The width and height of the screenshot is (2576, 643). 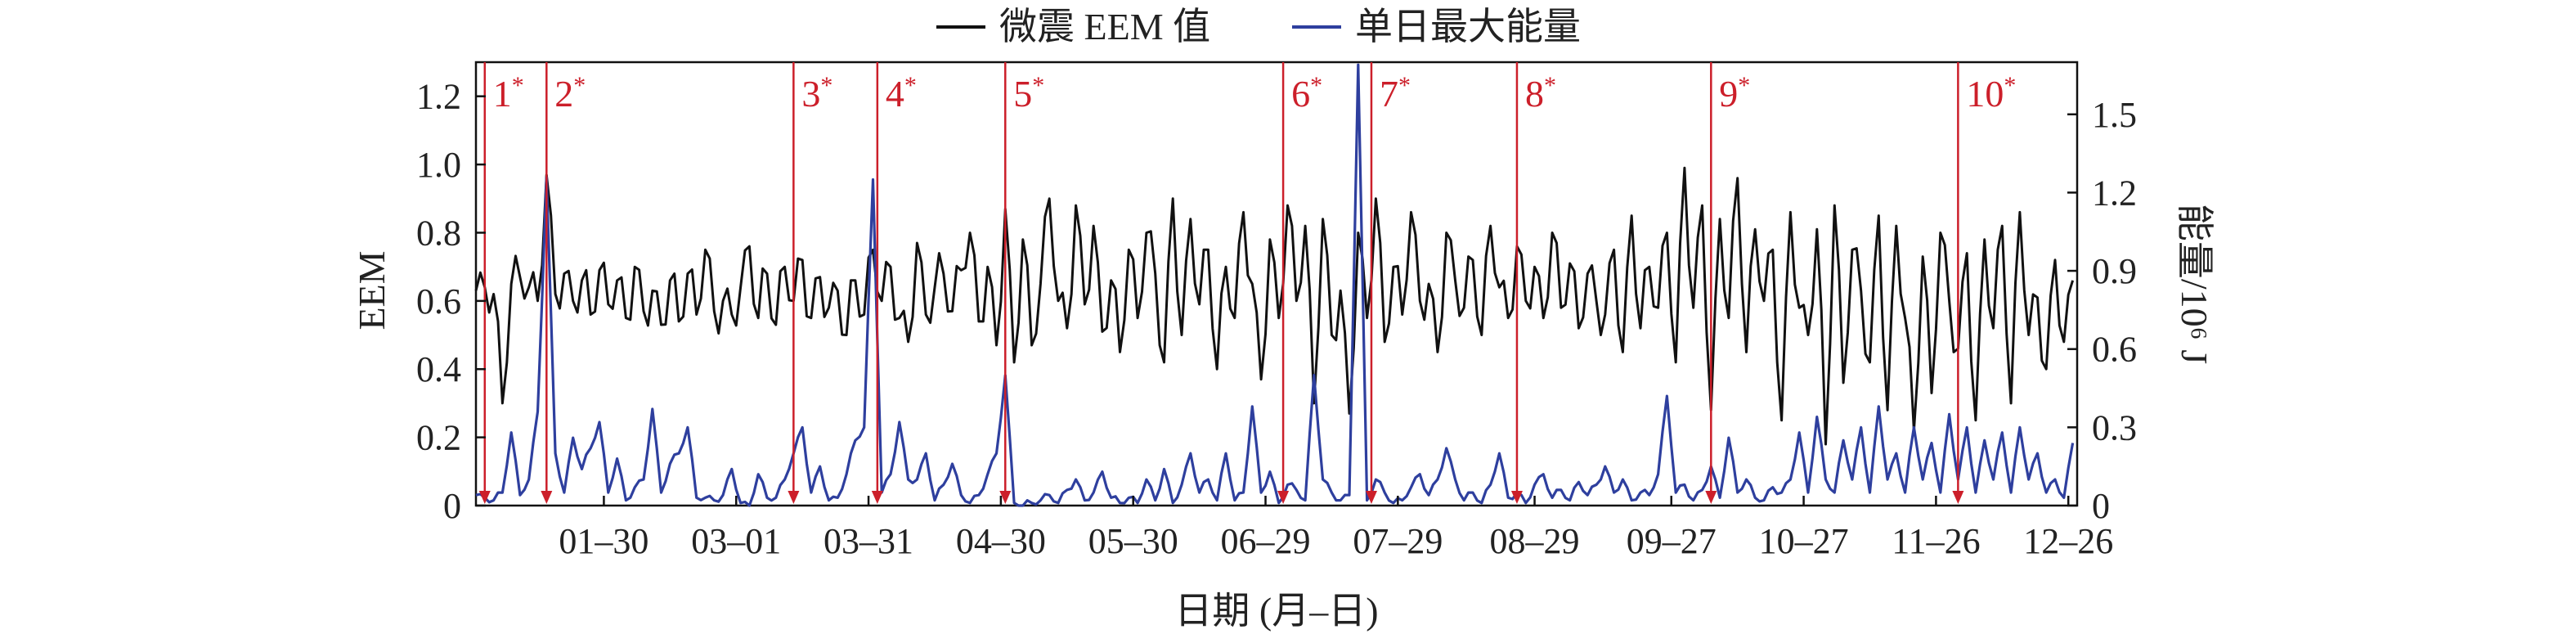 I want to click on event-label: 6*, so click(x=1307, y=93).